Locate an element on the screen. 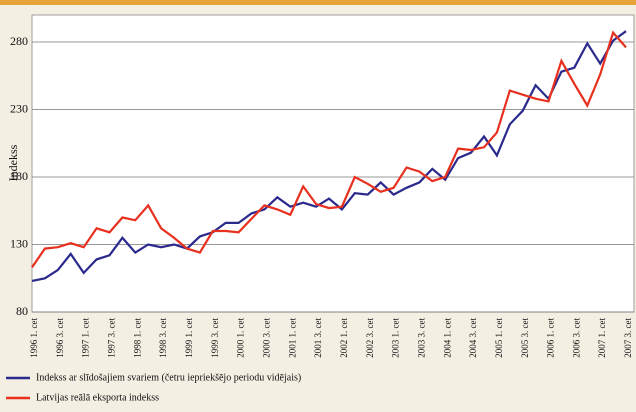 The width and height of the screenshot is (636, 412). x-tick-label: 1996 3. cet is located at coordinates (60, 338).